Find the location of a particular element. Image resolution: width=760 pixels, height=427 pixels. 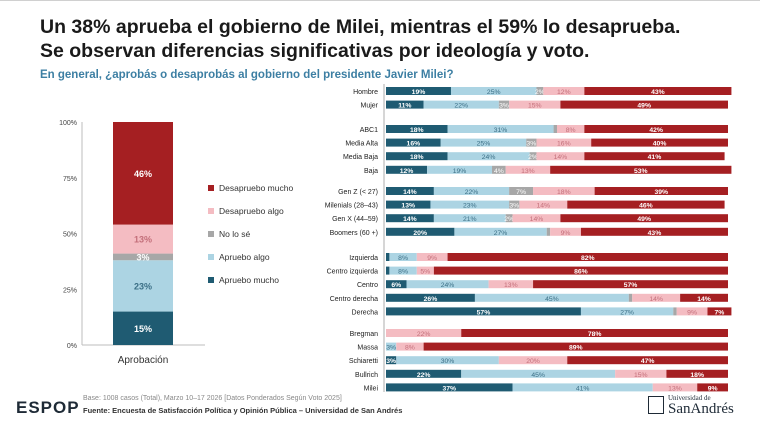

bar-data-label: 12% is located at coordinates (564, 92).